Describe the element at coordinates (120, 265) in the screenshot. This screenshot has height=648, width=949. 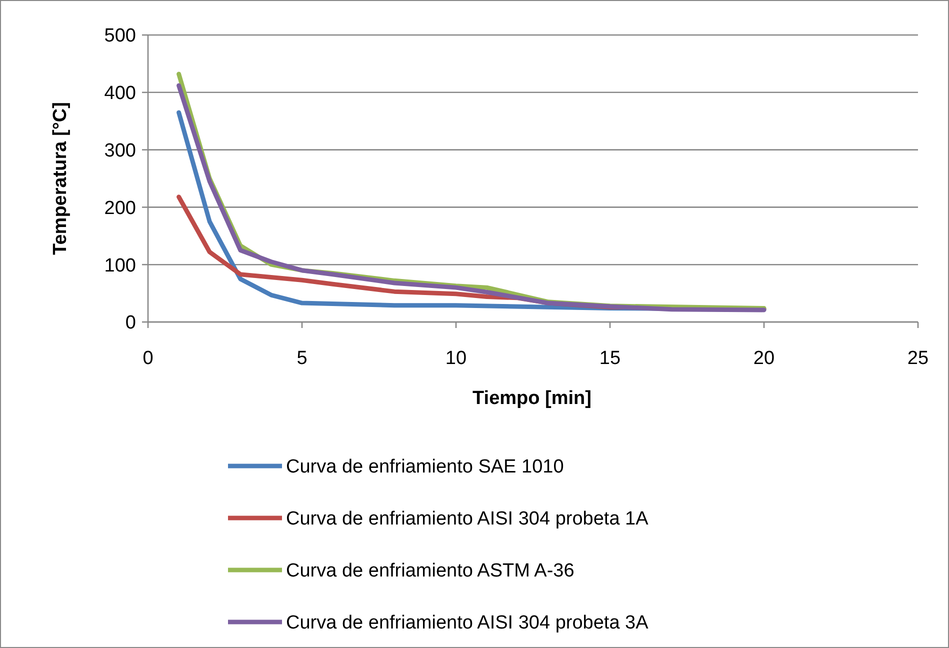
I see `y-tick-label: 100` at that location.